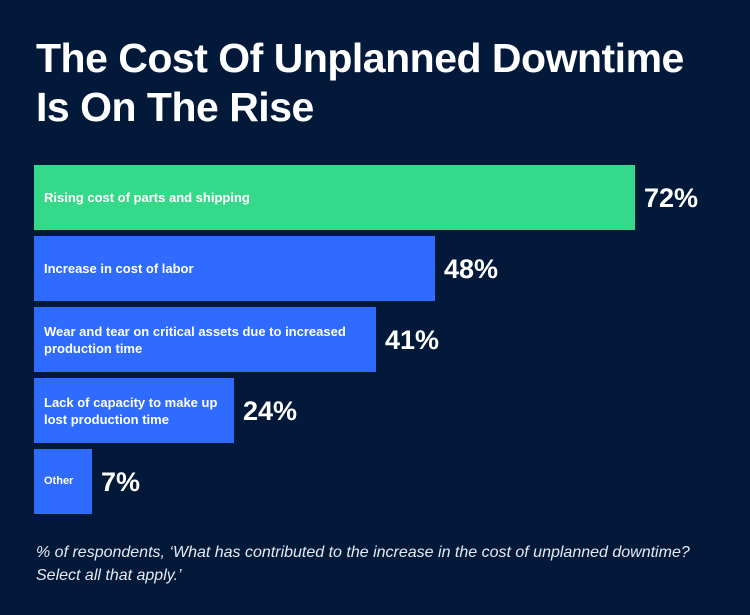 The width and height of the screenshot is (750, 615). Describe the element at coordinates (147, 197) in the screenshot. I see `bar-category-label: Rising cost of parts and shipping` at that location.